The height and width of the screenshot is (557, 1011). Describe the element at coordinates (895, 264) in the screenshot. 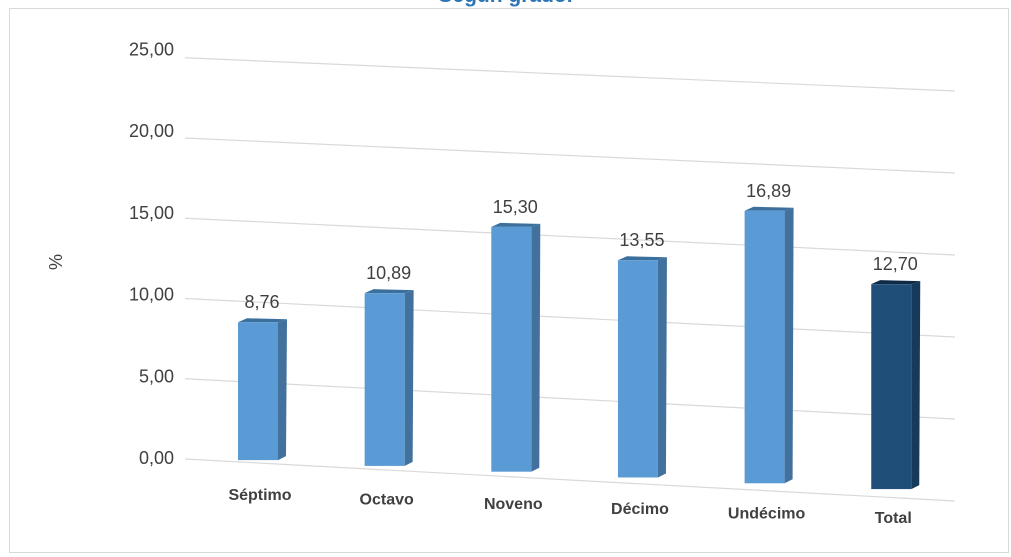

I see `data-label: 12,70` at that location.